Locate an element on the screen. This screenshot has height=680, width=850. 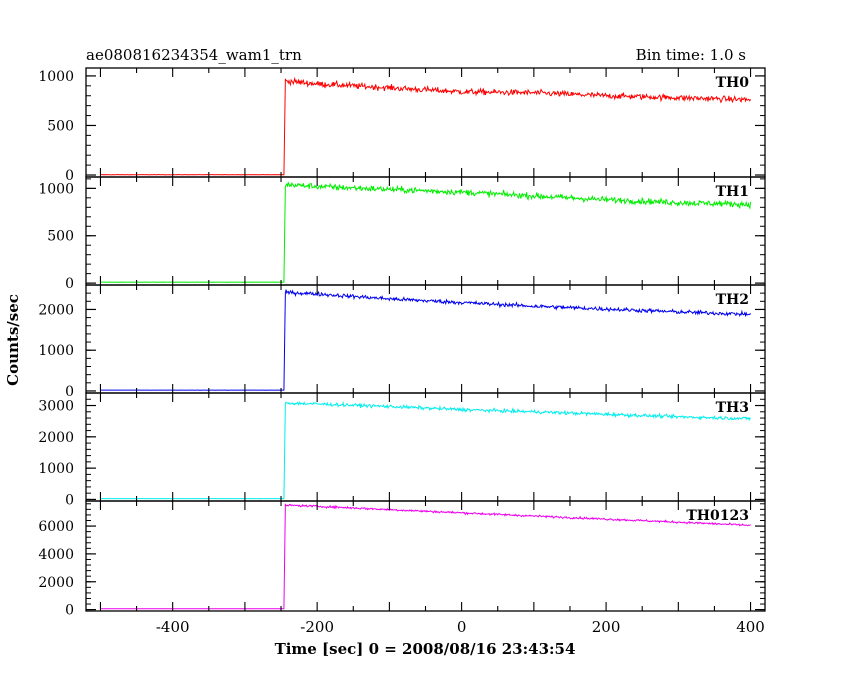
series-line-th0 is located at coordinates (425, 126).